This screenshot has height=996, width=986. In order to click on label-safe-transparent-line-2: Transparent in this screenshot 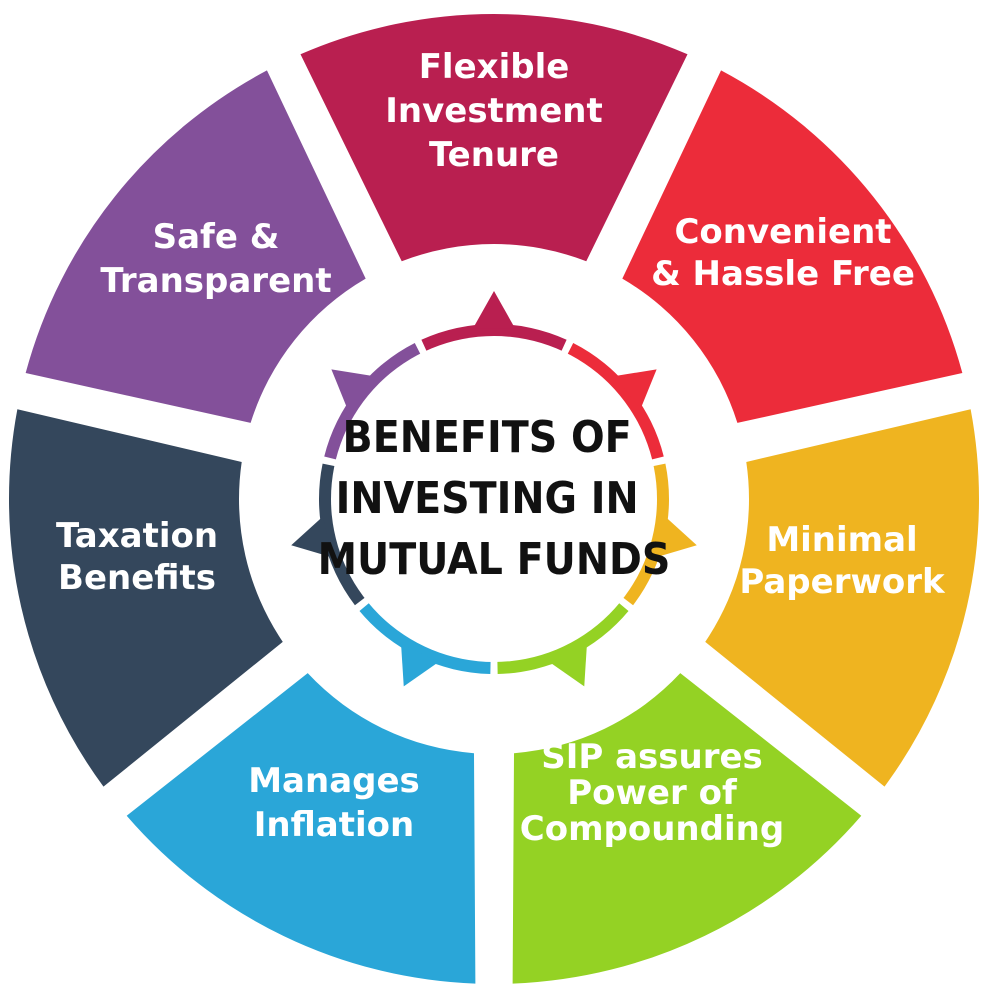, I will do `click(215, 281)`.